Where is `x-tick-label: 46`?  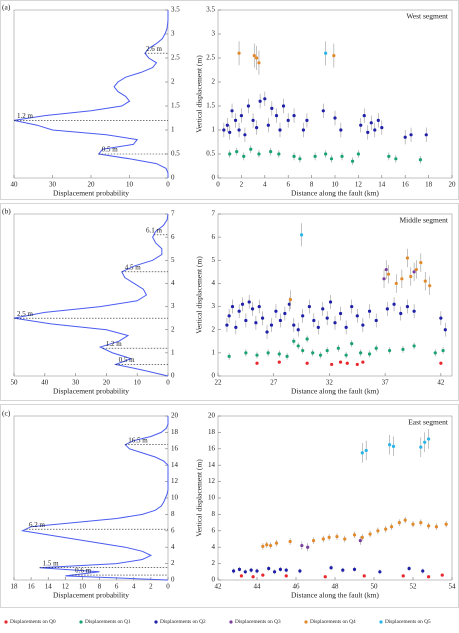
x-tick-label: 46 is located at coordinates (297, 587).